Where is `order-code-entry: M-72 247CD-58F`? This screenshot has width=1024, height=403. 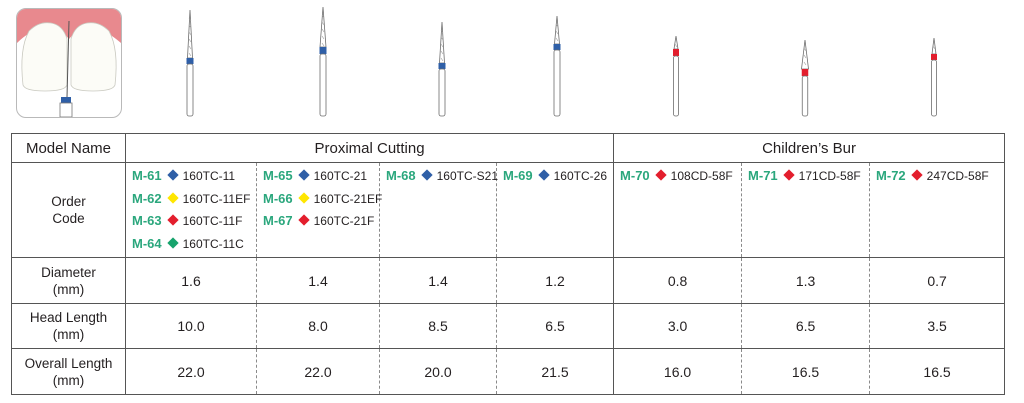
order-code-entry: M-72 247CD-58F is located at coordinates (940, 178).